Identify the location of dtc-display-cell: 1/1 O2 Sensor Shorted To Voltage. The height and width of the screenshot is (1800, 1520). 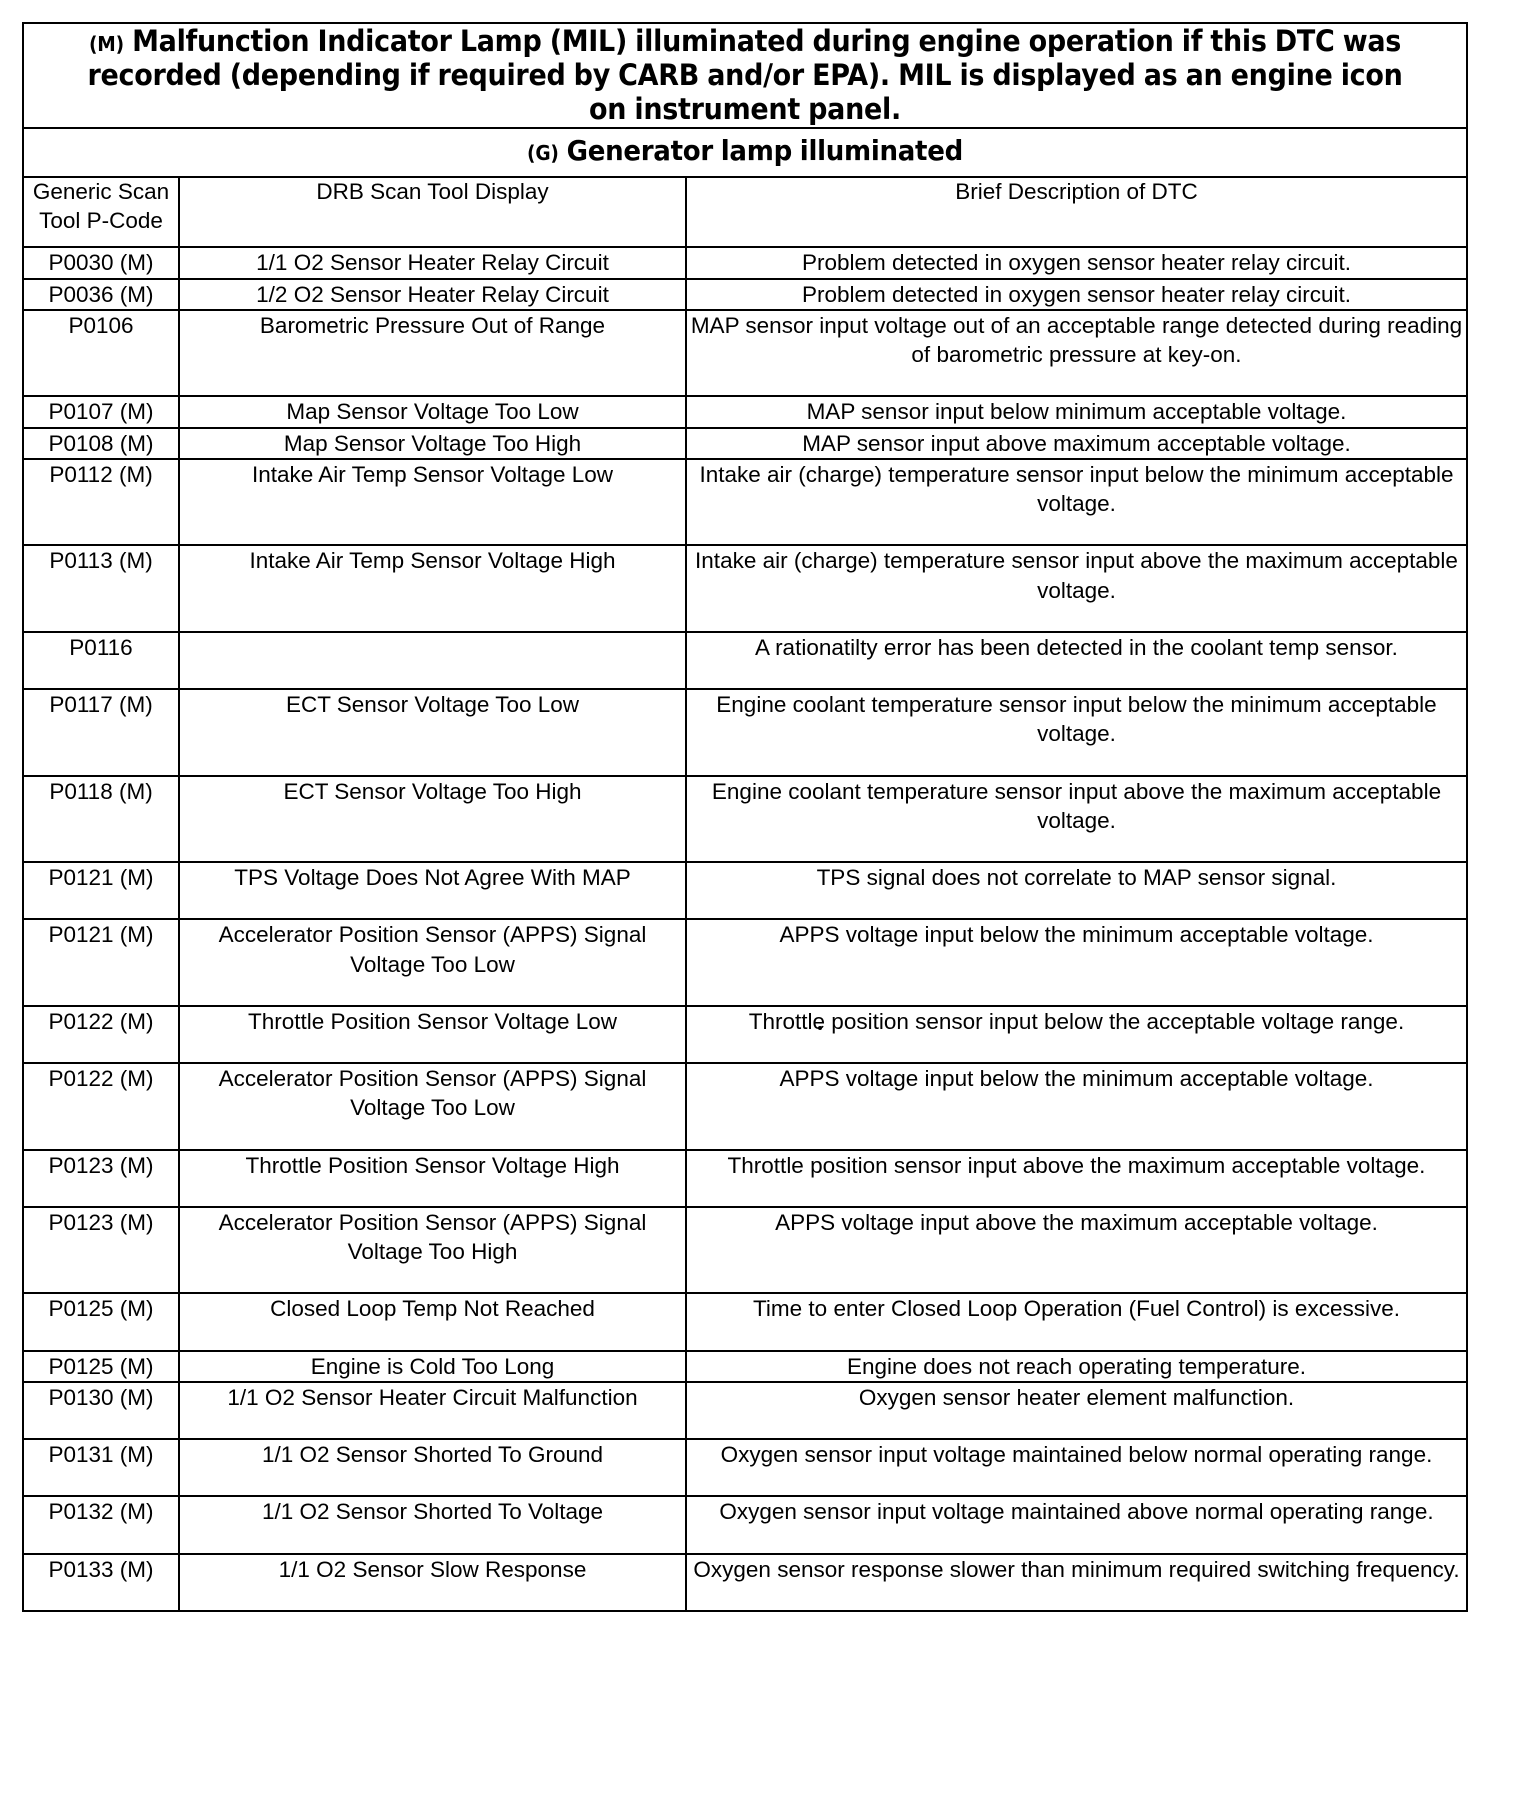
(432, 1525).